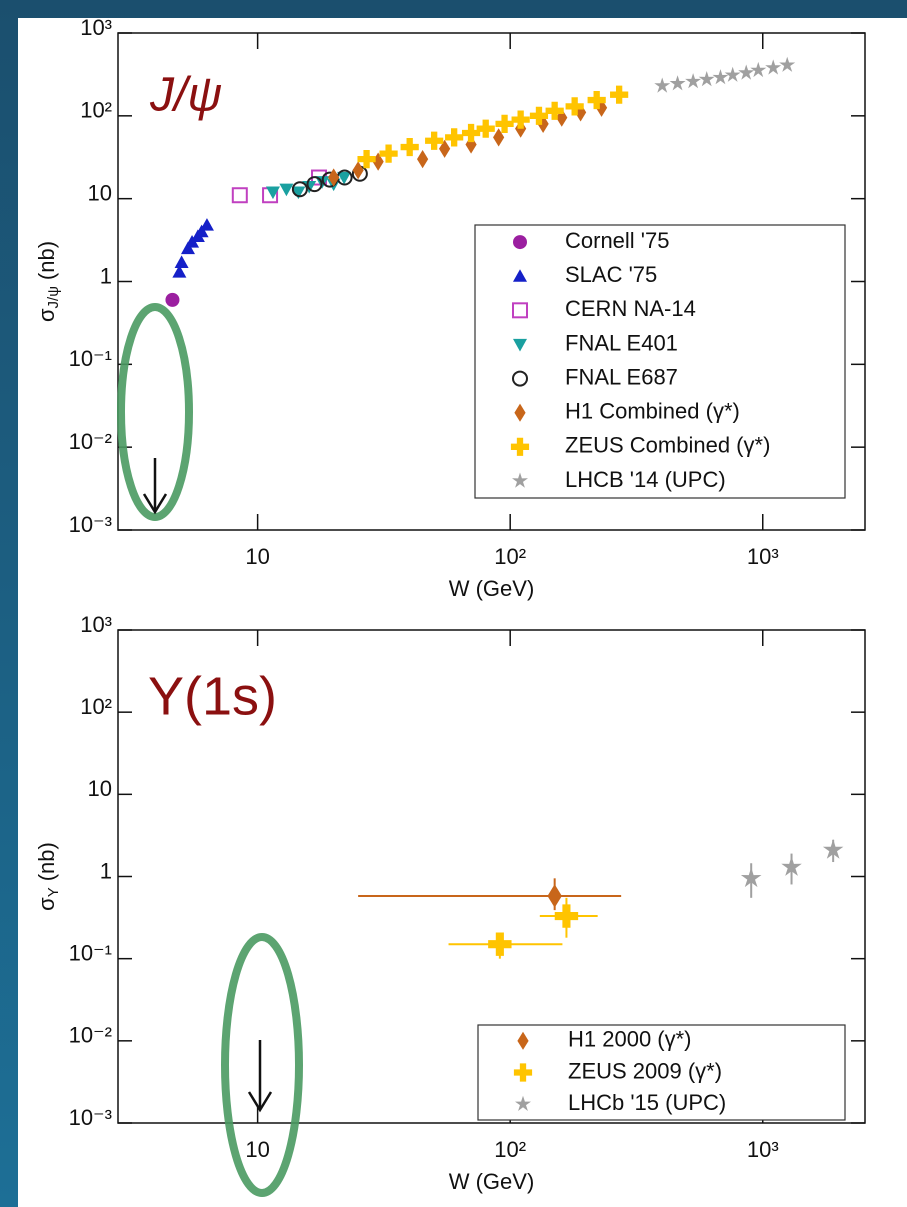 This screenshot has width=907, height=1207. Describe the element at coordinates (630, 308) in the screenshot. I see `legend-label: CERN NA-14` at that location.